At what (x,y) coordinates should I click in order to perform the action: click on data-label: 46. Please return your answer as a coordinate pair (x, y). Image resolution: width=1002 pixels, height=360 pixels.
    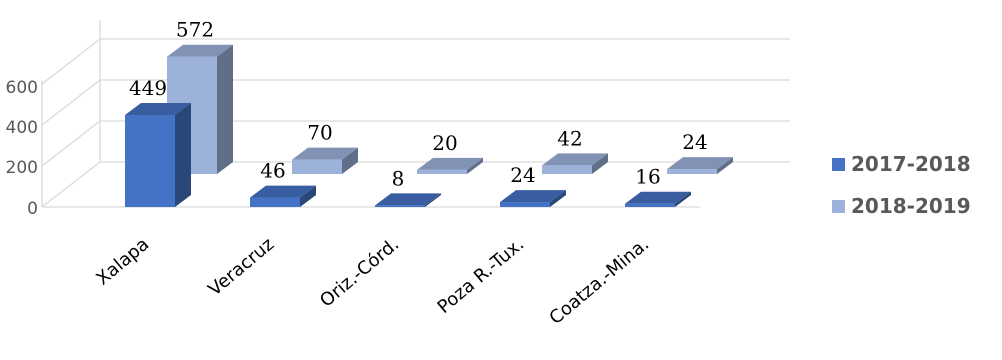
    Looking at the image, I should click on (272, 171).